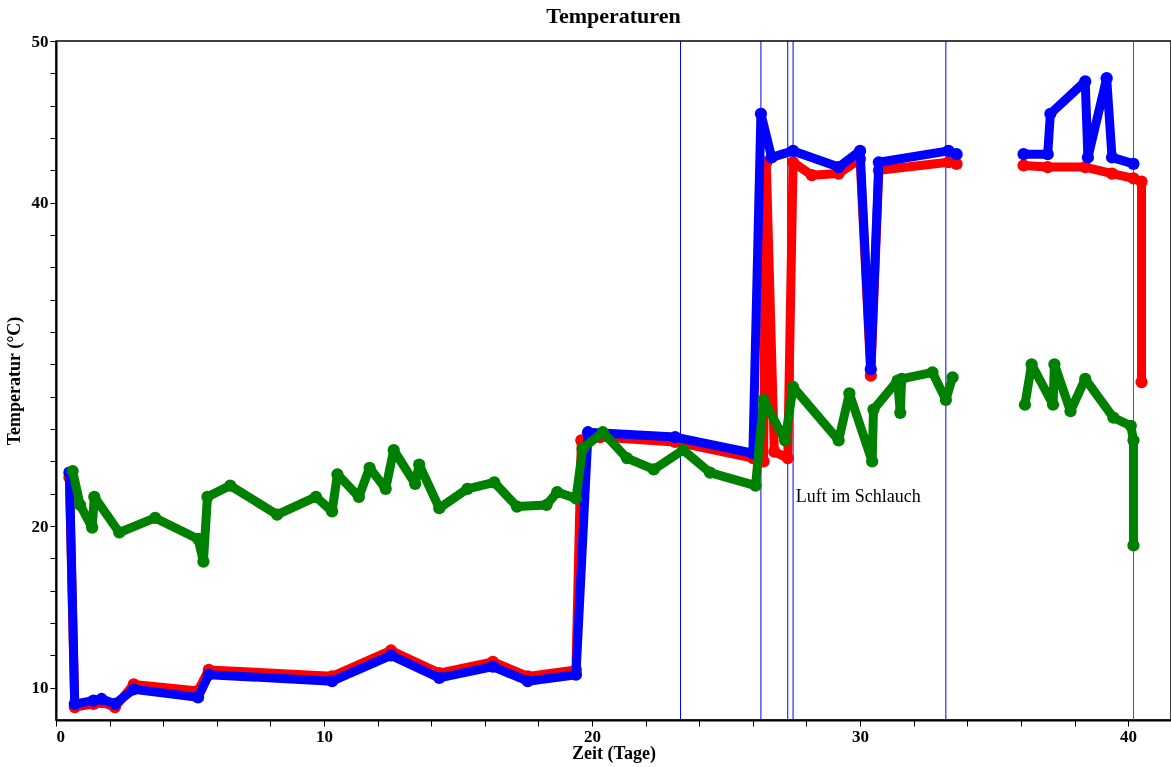 The width and height of the screenshot is (1171, 767). What do you see at coordinates (40, 203) in the screenshot?
I see `y-tick-label: 40` at bounding box center [40, 203].